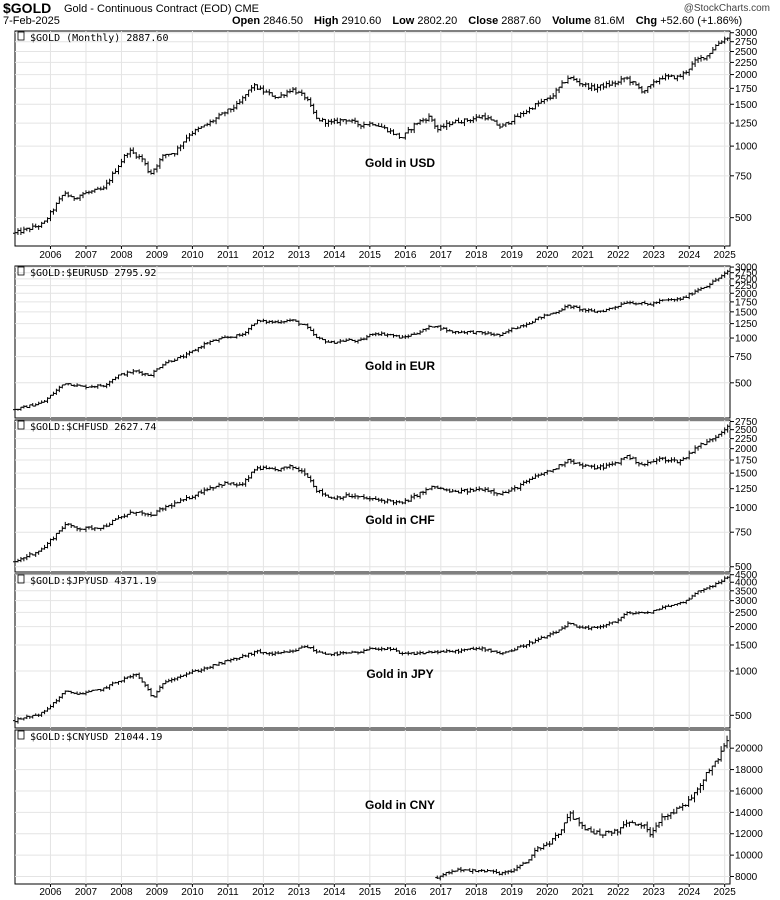  I want to click on panel-label: $GOLD:$JPYUSD 4371.19, so click(93, 581).